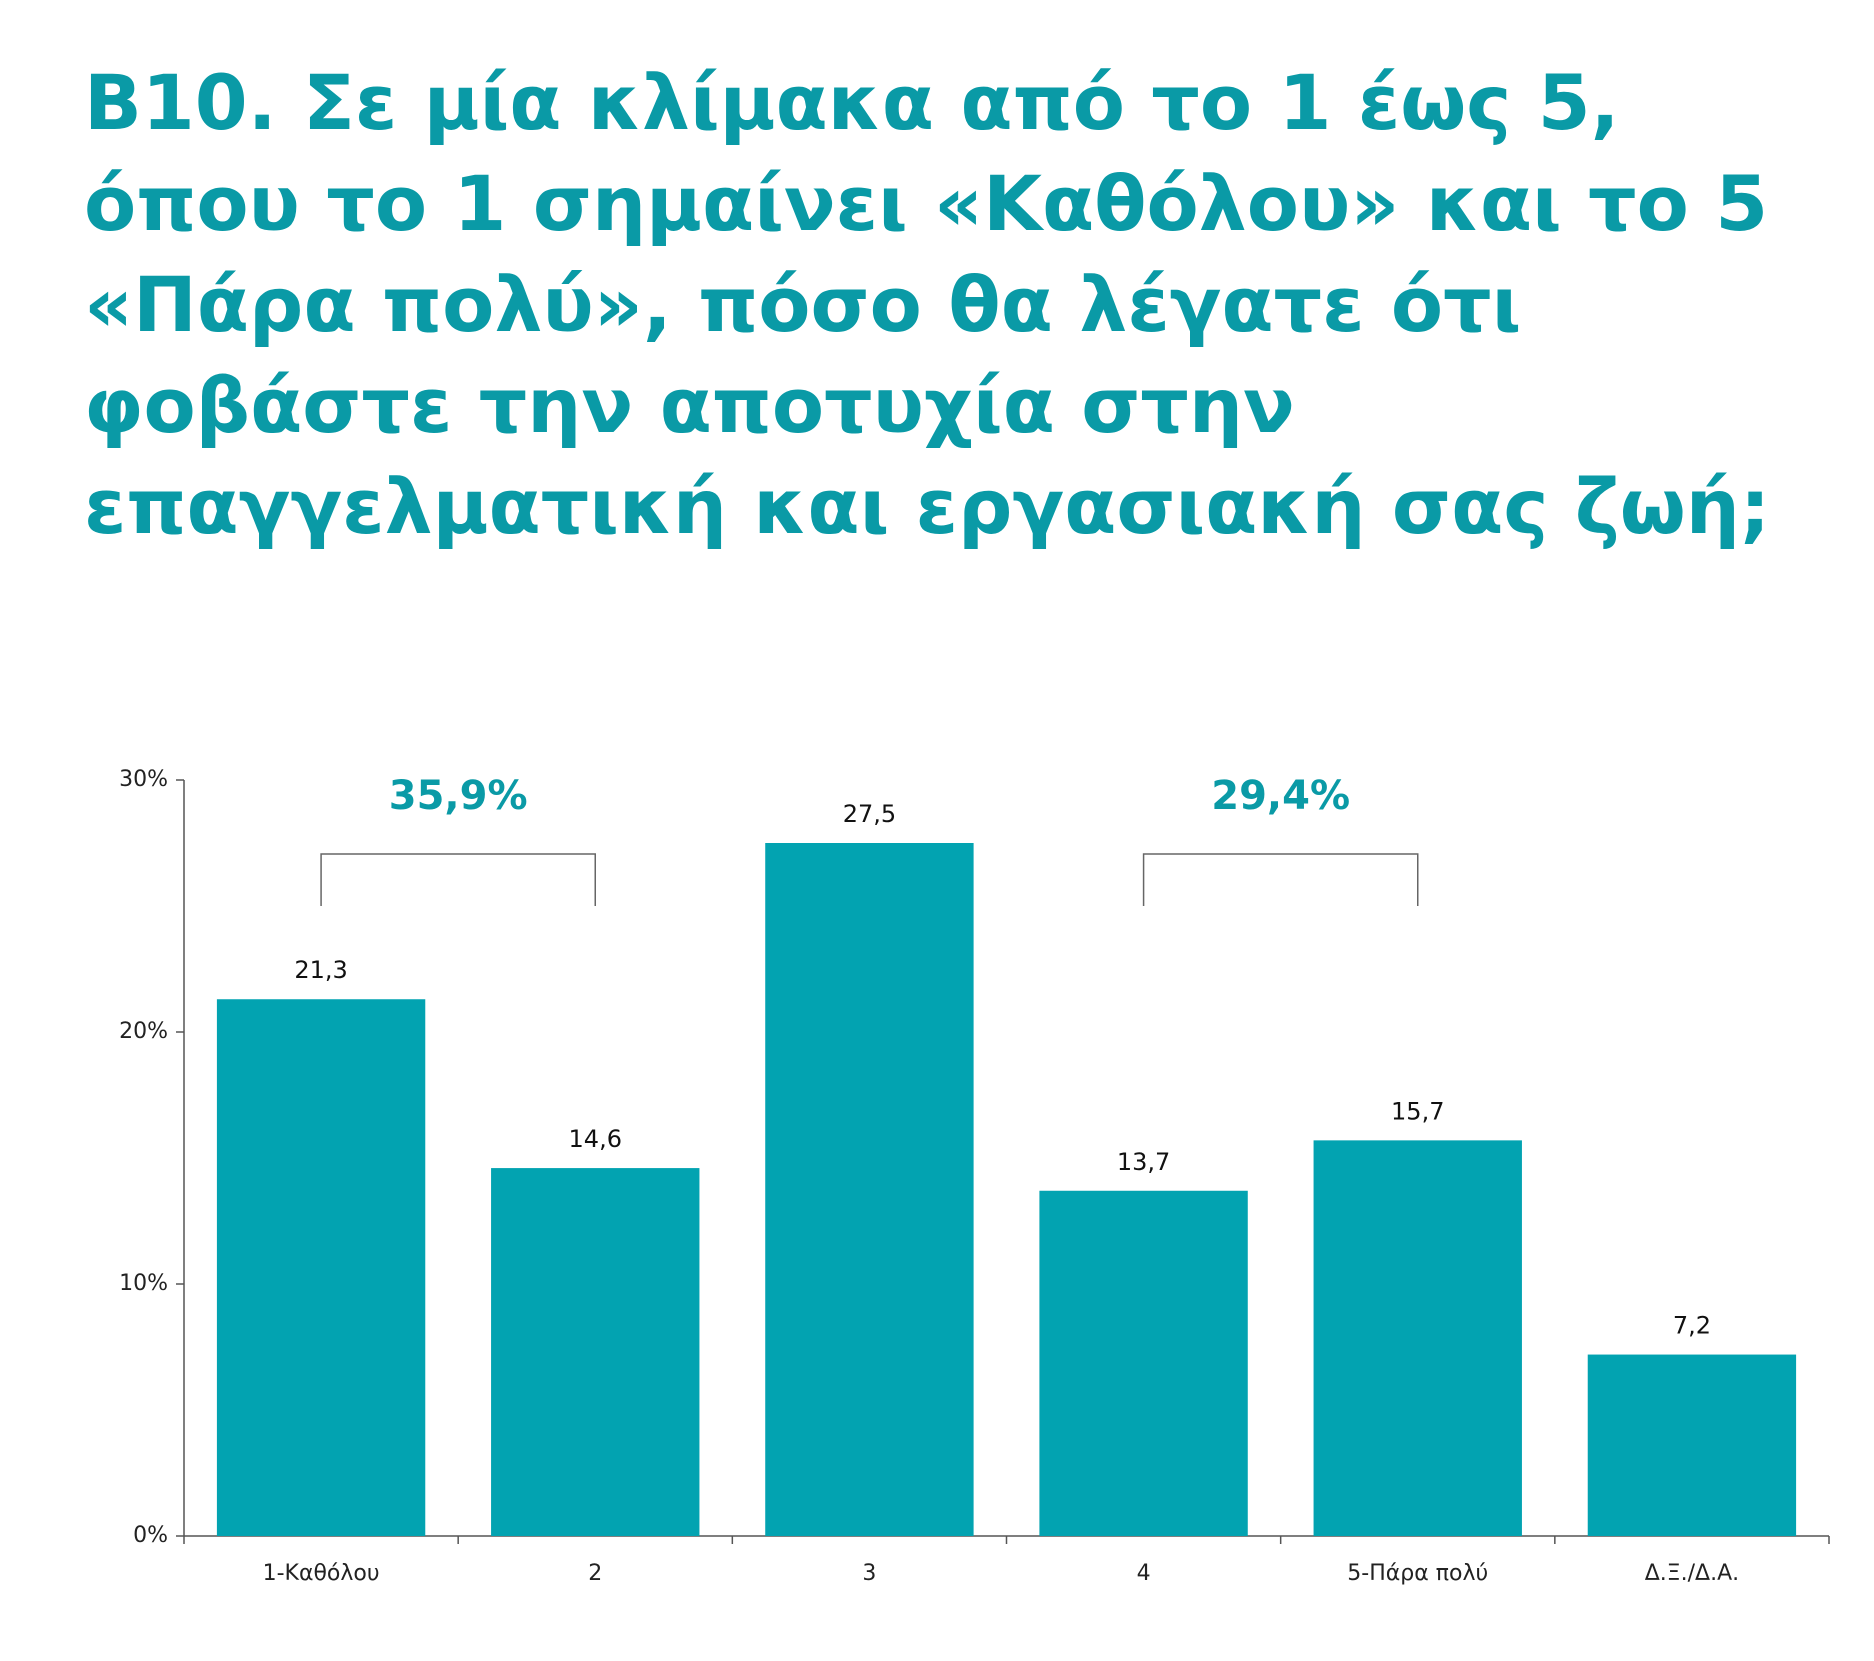 This screenshot has height=1661, width=1874. What do you see at coordinates (1280, 796) in the screenshot?
I see `annotation: 29,4%` at bounding box center [1280, 796].